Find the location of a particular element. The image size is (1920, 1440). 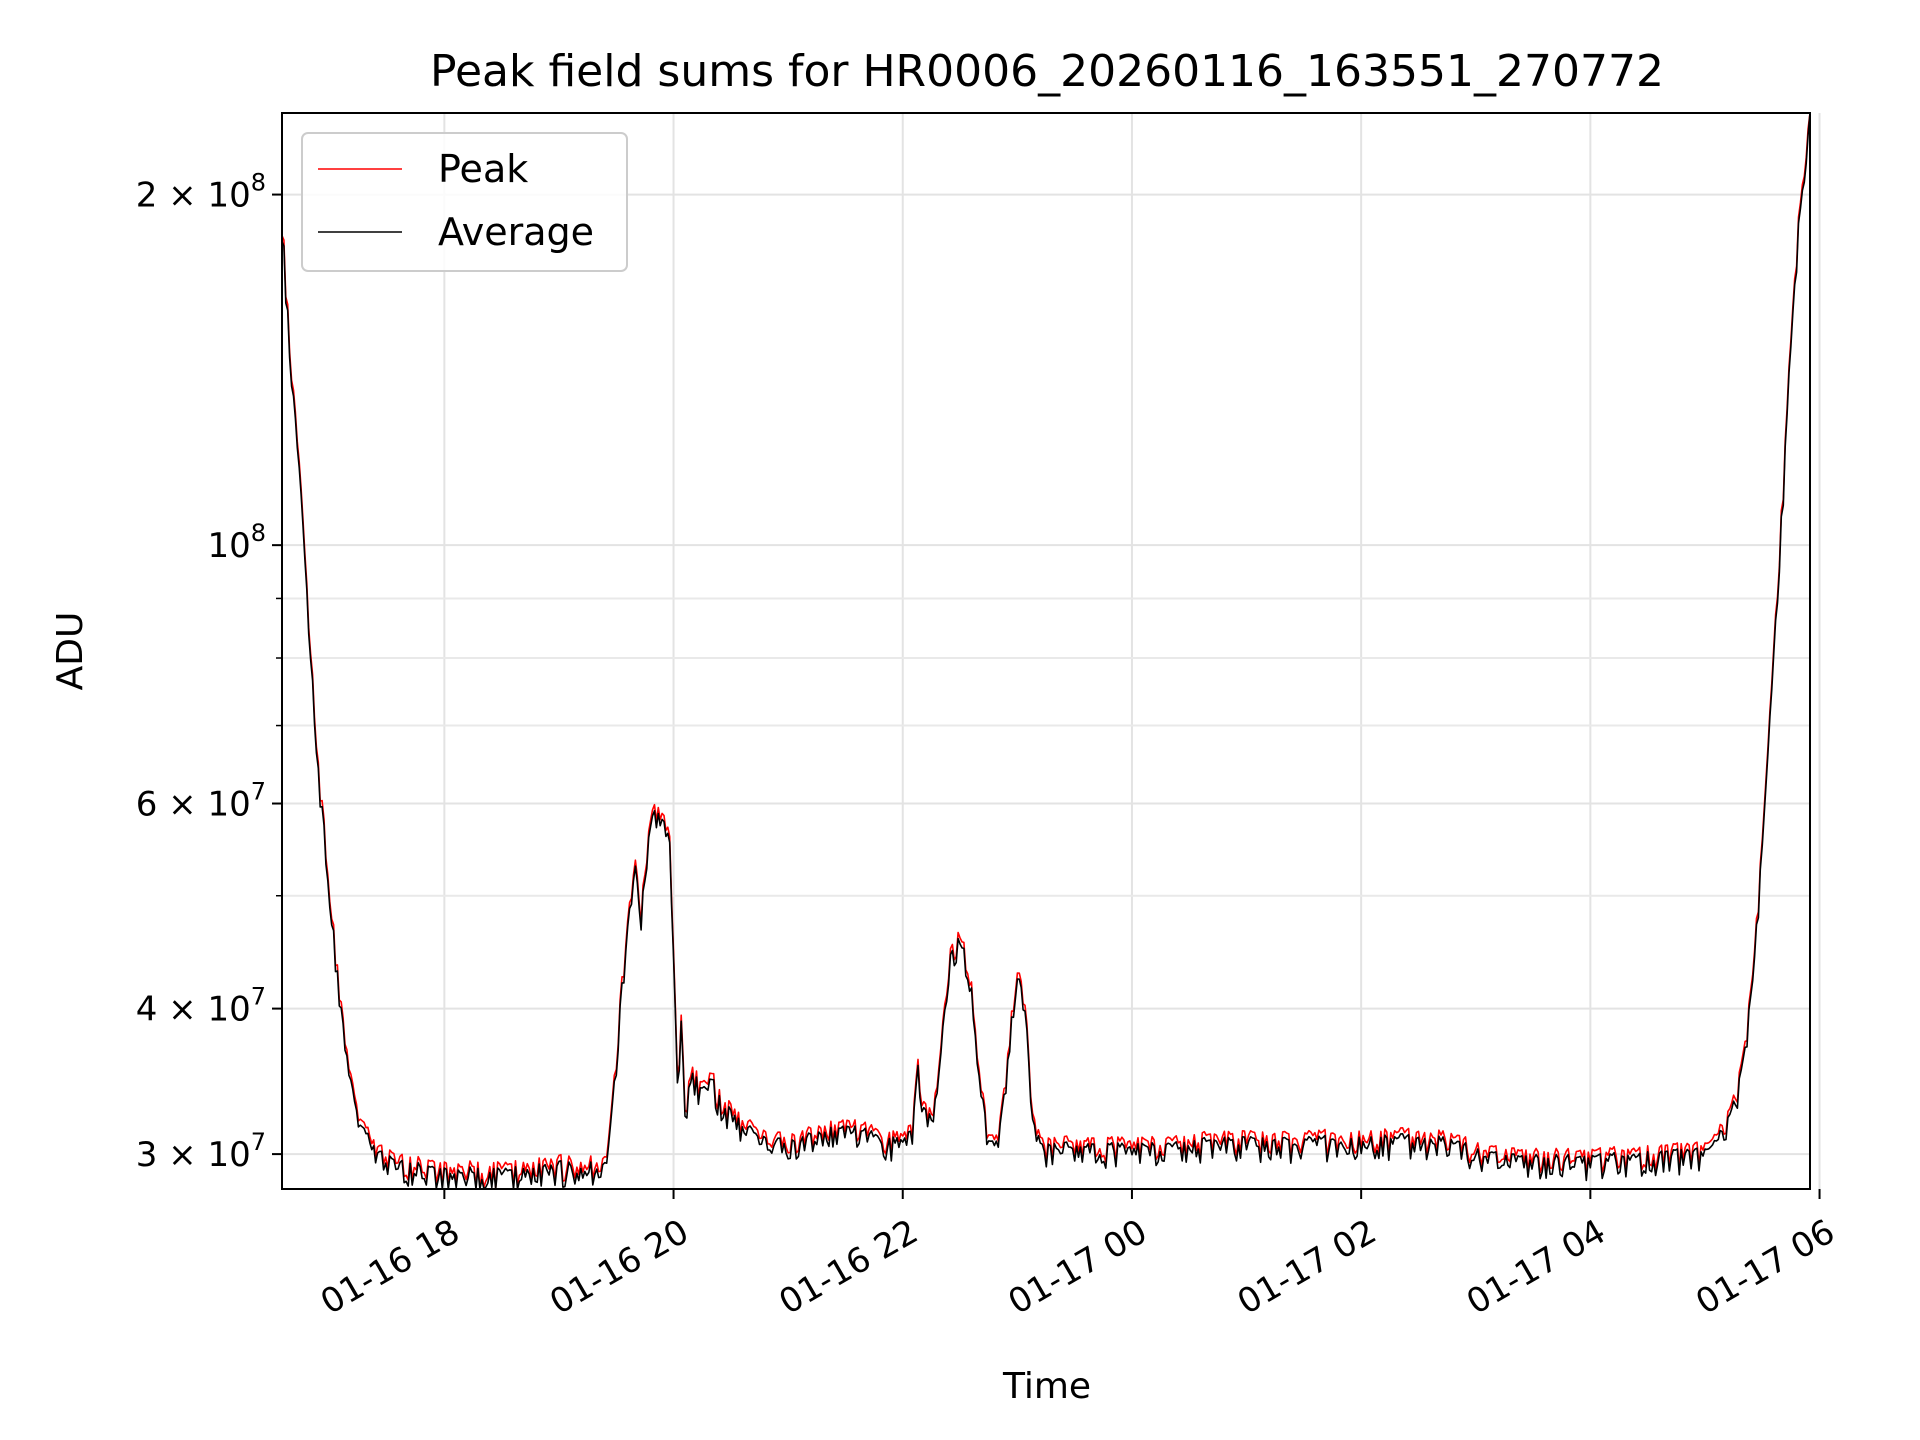

y-tick-label: 2 × 108 is located at coordinates (201, 192).